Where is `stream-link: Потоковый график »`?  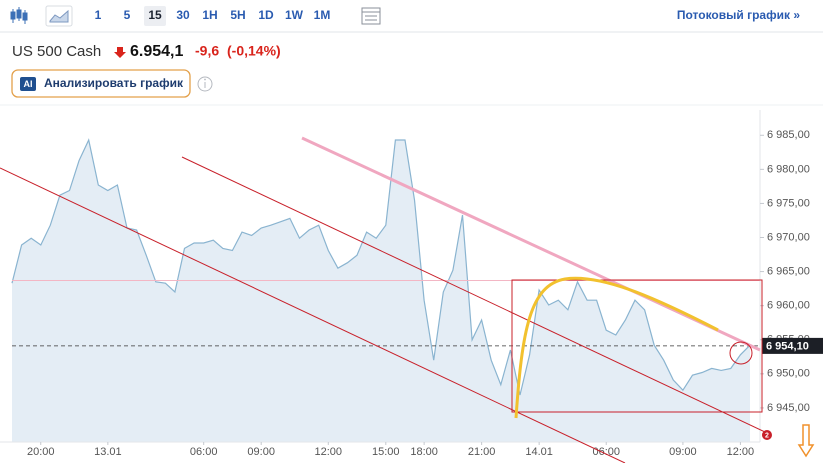 stream-link: Потоковый график » is located at coordinates (738, 15).